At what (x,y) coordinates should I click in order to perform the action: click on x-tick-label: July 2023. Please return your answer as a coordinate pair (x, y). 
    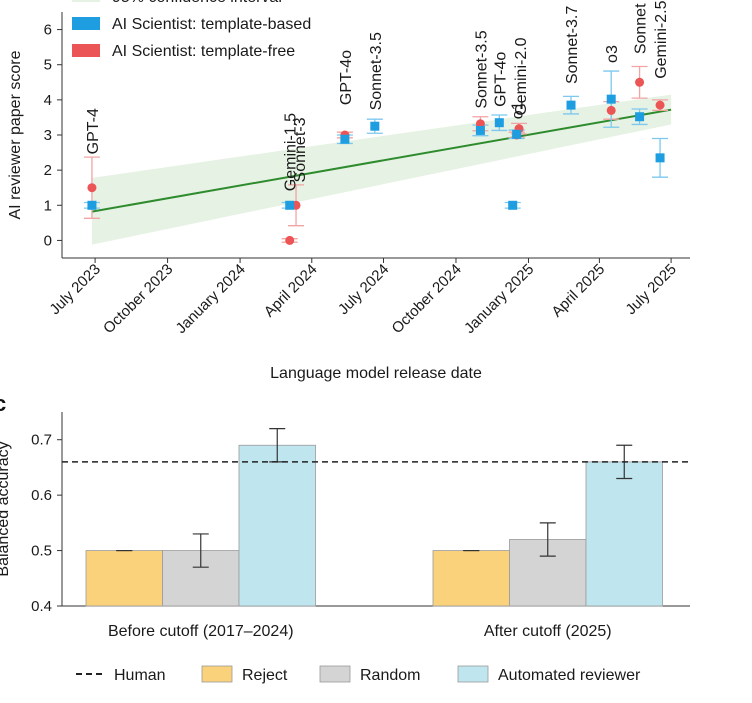
    Looking at the image, I should click on (74, 289).